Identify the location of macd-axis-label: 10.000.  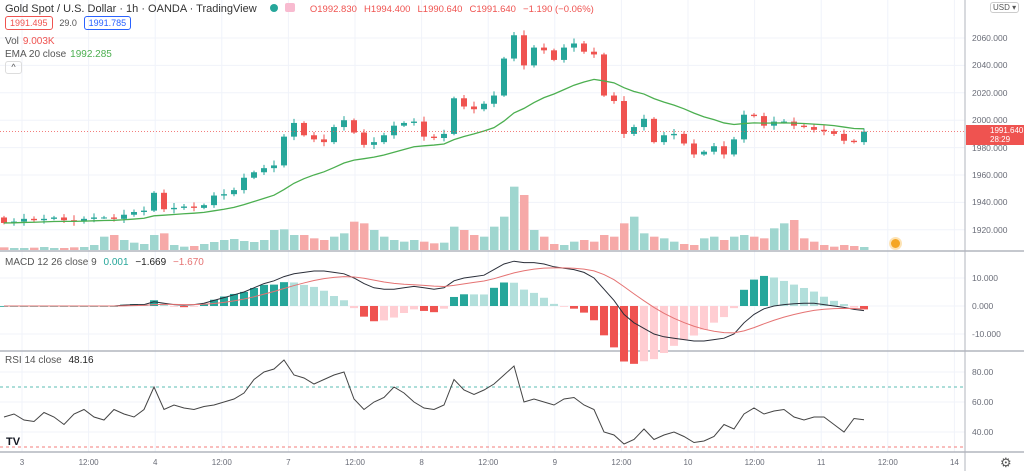
(985, 278).